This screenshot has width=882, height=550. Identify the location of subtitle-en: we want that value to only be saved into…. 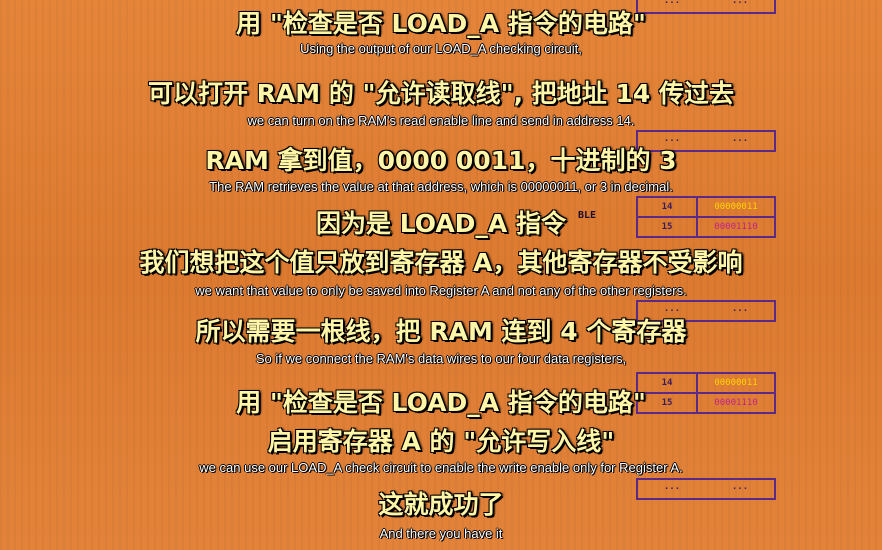
(441, 290).